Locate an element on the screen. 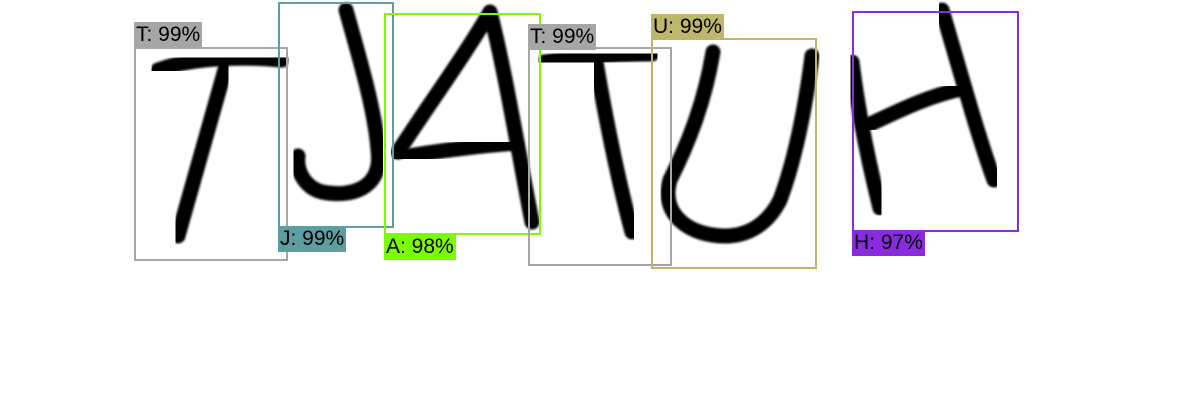 The image size is (1200, 420). bbox-u is located at coordinates (734, 153).